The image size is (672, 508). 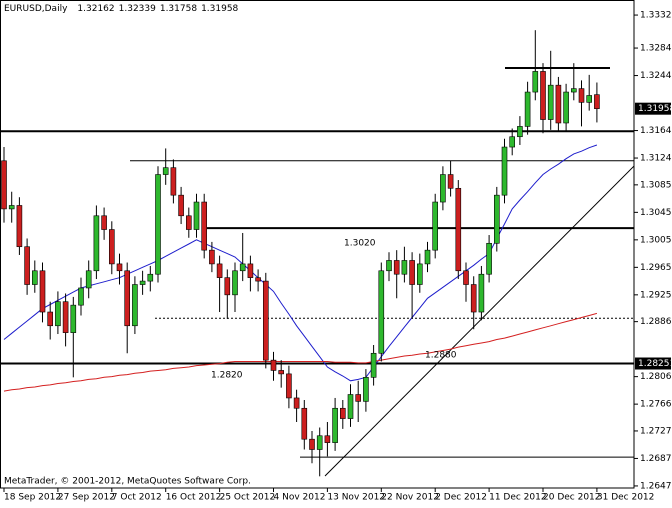 I want to click on y-tick-label: 1.30850, so click(x=656, y=185).